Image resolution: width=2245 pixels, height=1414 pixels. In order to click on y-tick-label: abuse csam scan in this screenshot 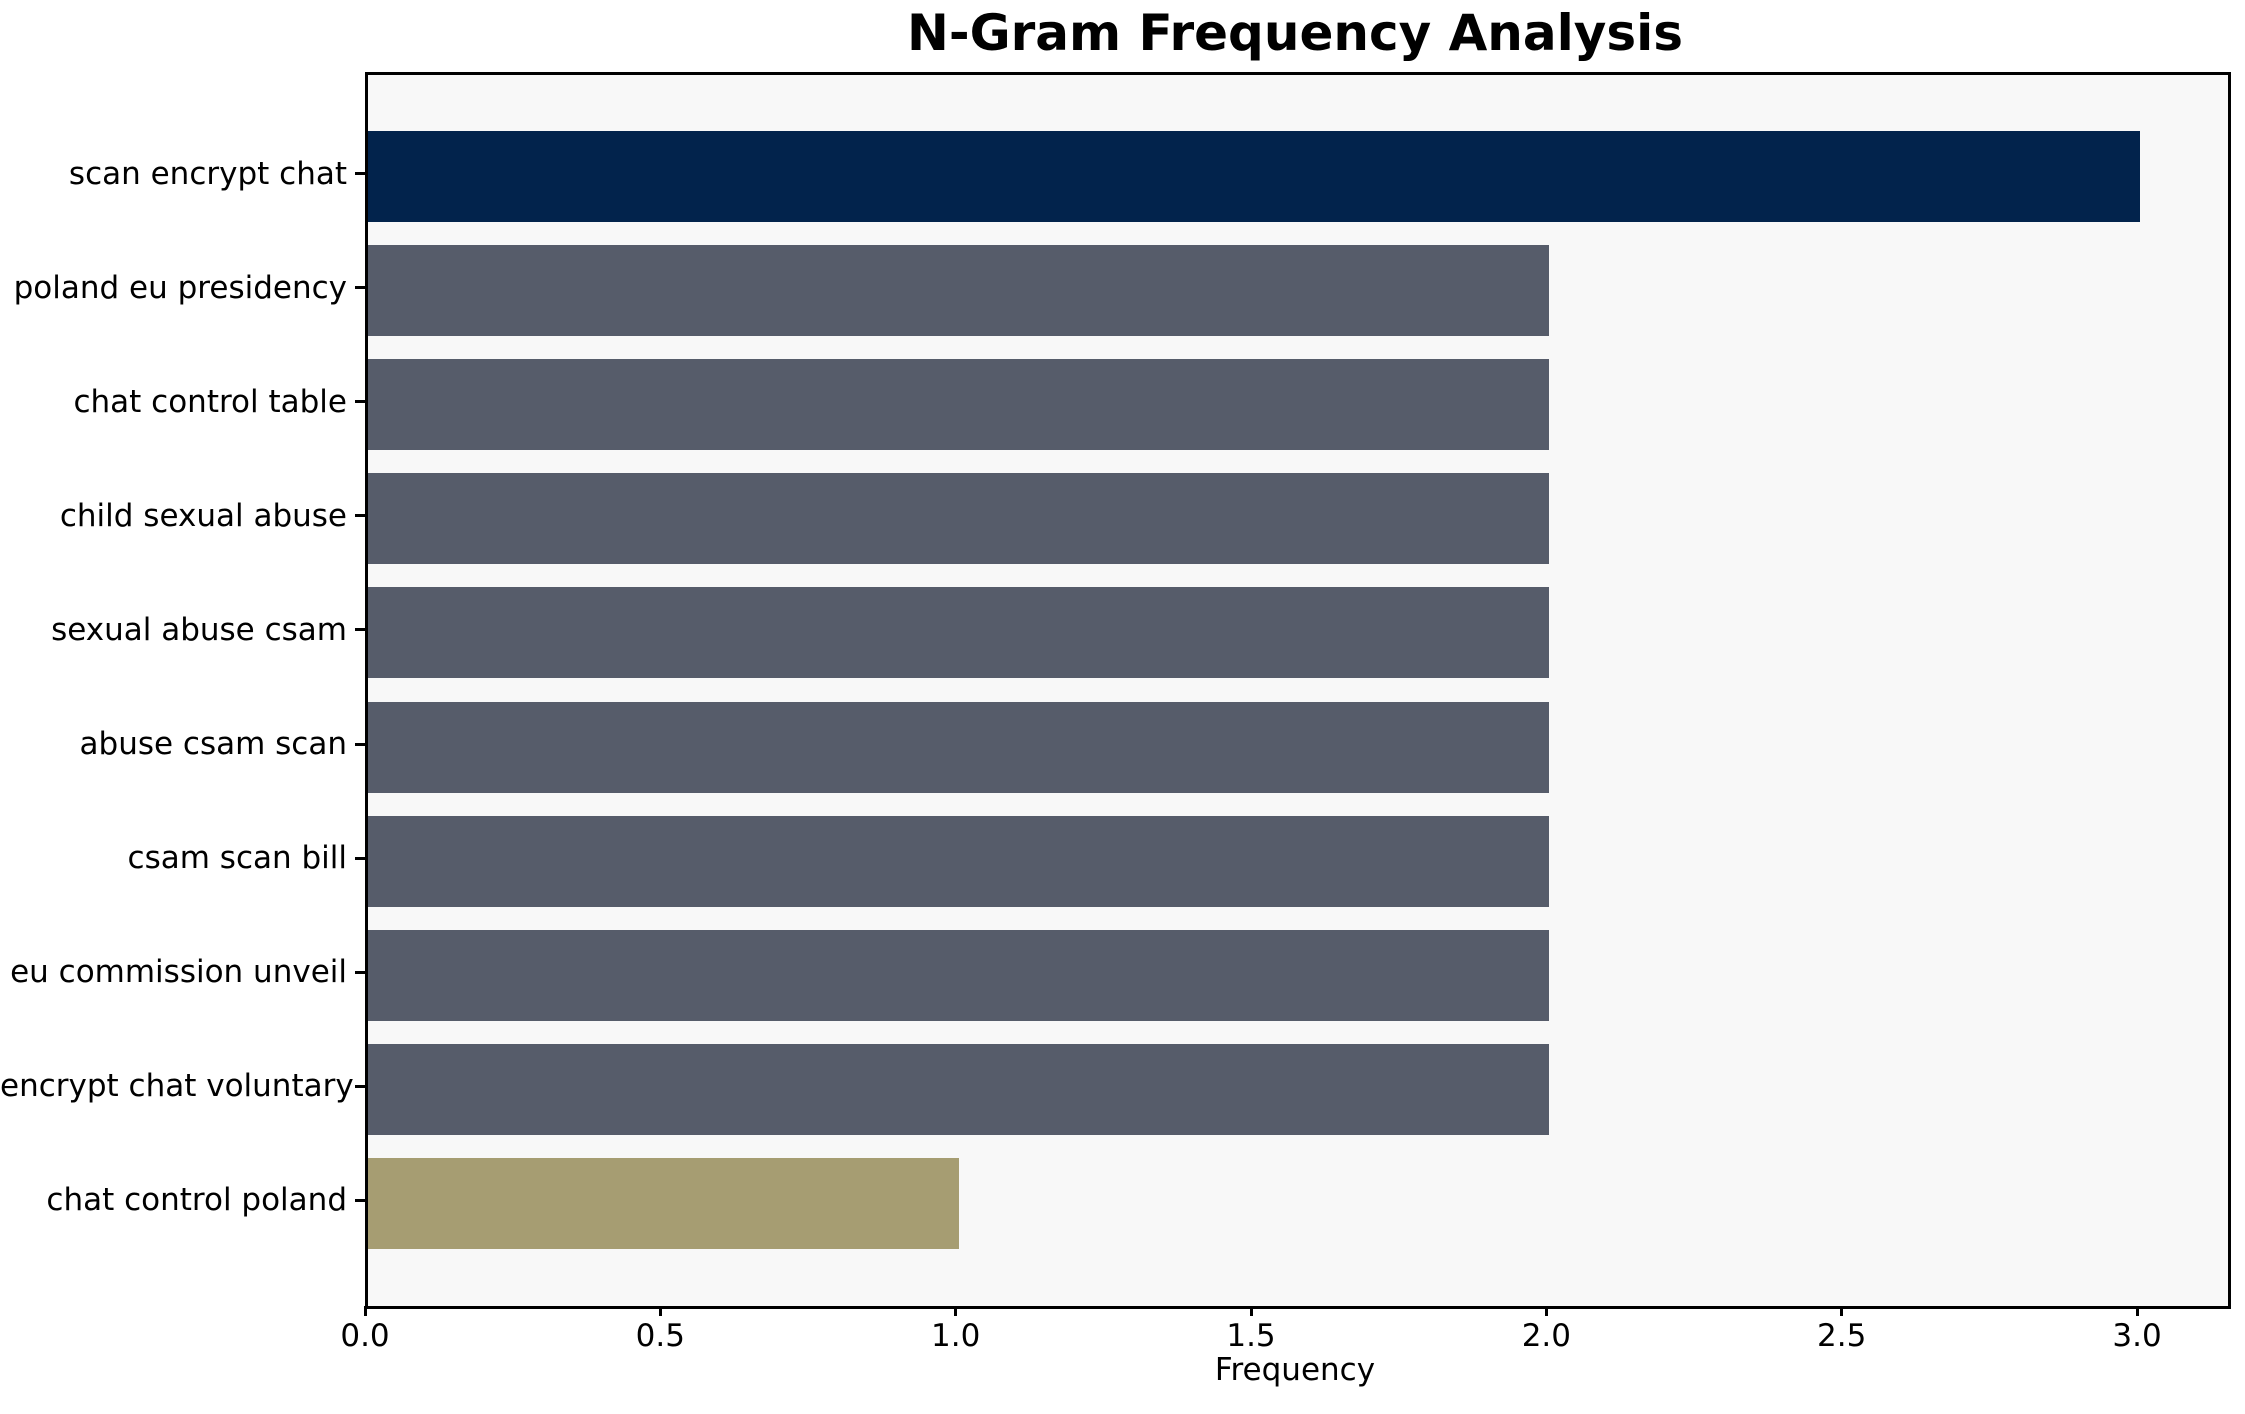, I will do `click(213, 744)`.